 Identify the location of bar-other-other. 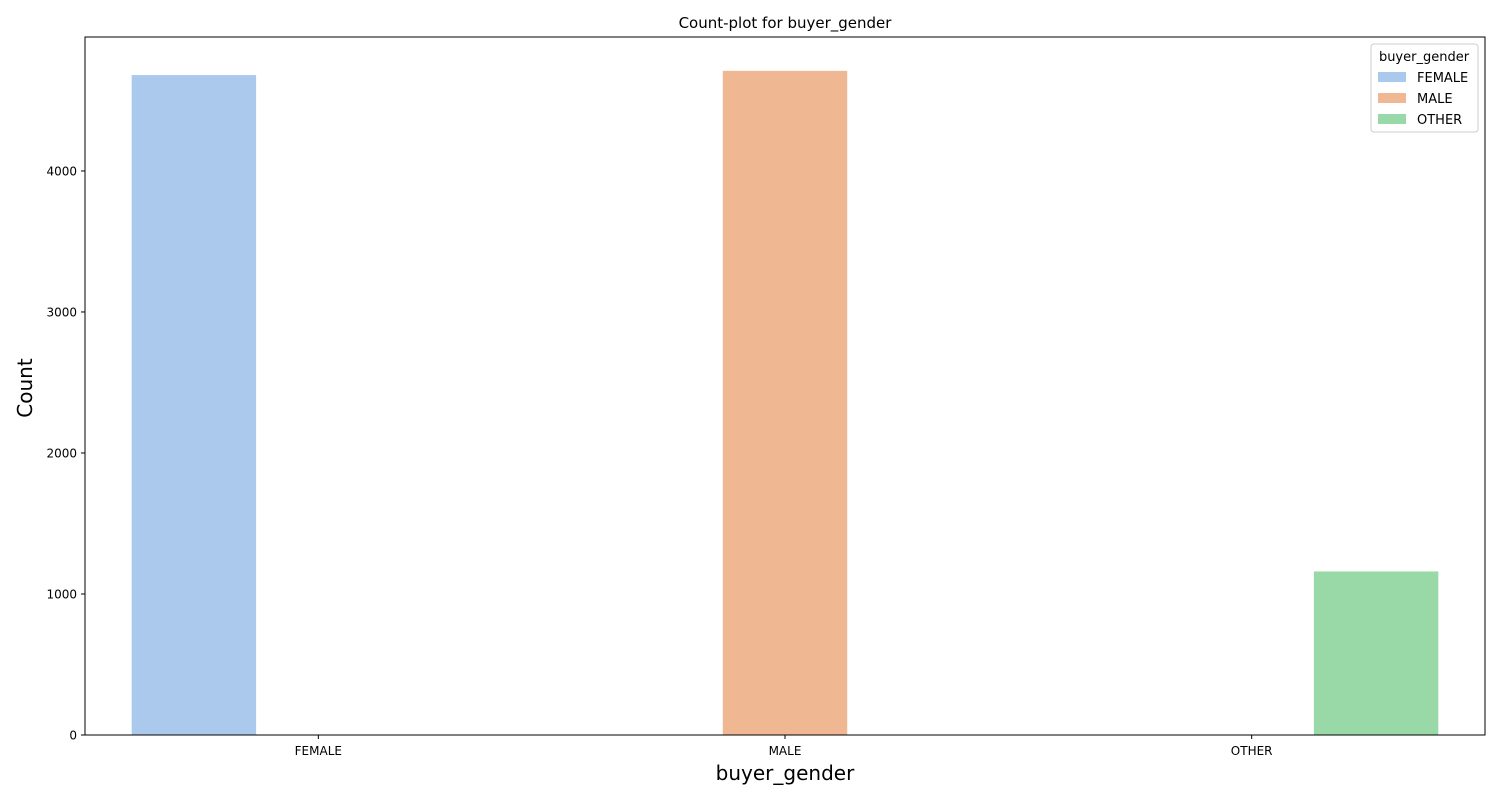
(1376, 653).